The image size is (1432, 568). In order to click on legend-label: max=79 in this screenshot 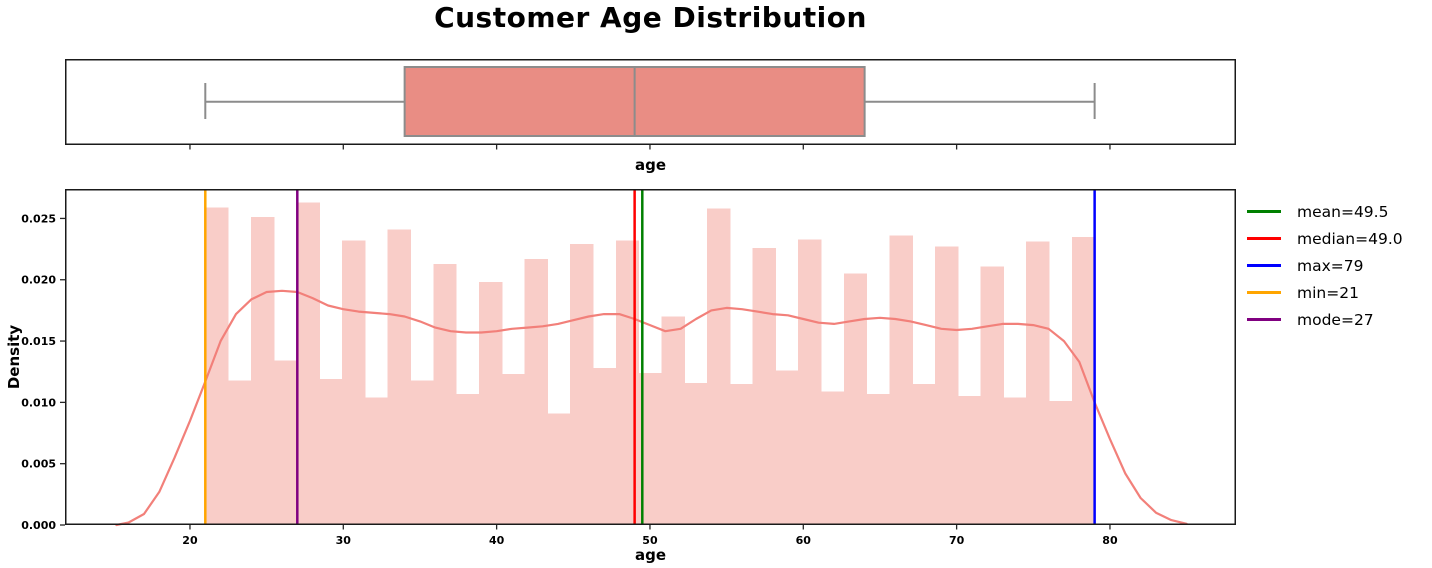, I will do `click(1330, 265)`.